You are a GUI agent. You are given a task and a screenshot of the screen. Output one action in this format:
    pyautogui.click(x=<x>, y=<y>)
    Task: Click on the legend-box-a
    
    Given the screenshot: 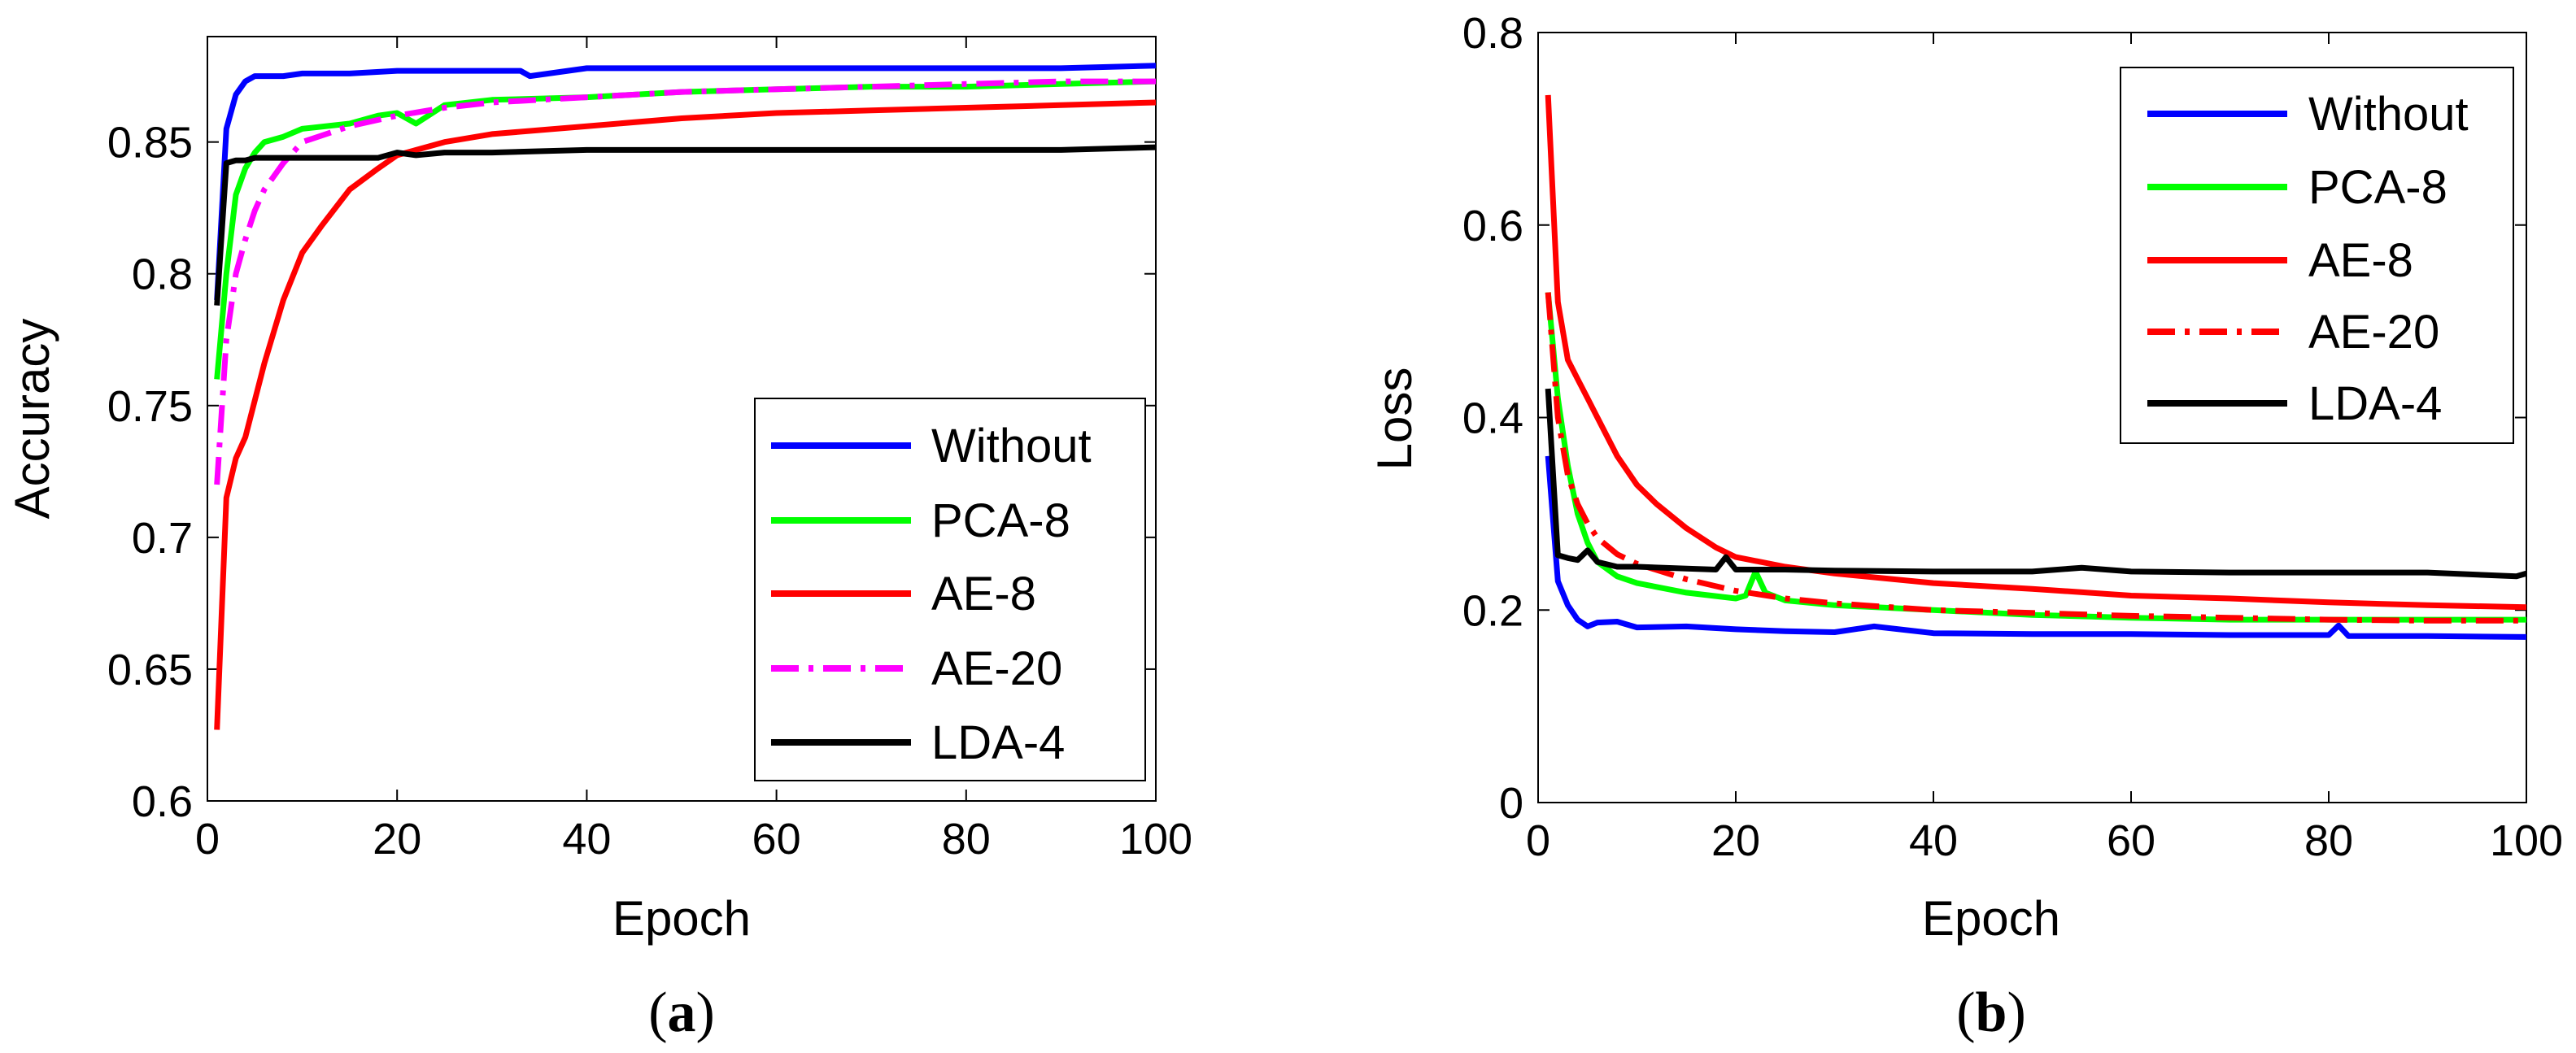 What is the action you would take?
    pyautogui.click(x=950, y=589)
    